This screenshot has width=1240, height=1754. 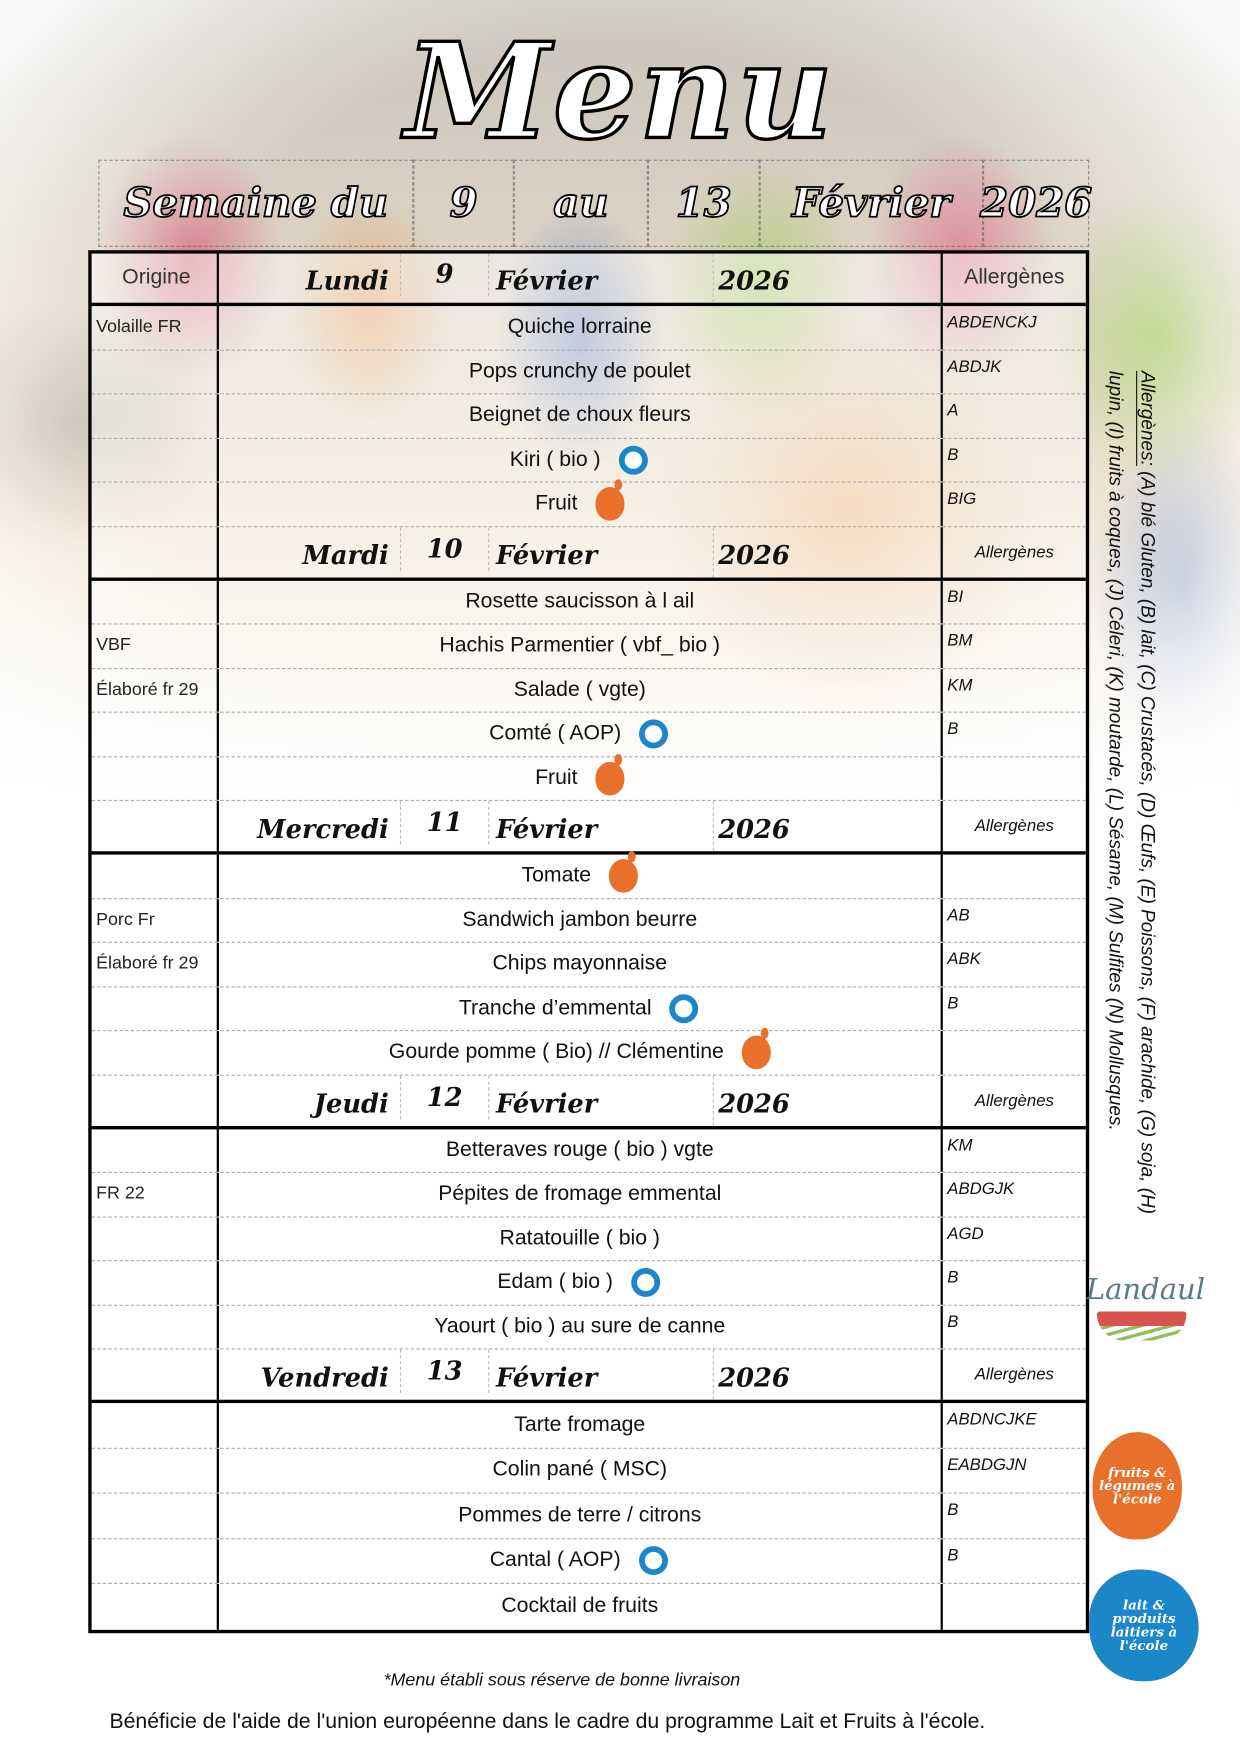 I want to click on dish-cell: Cocktail de fruits, so click(x=580, y=1606).